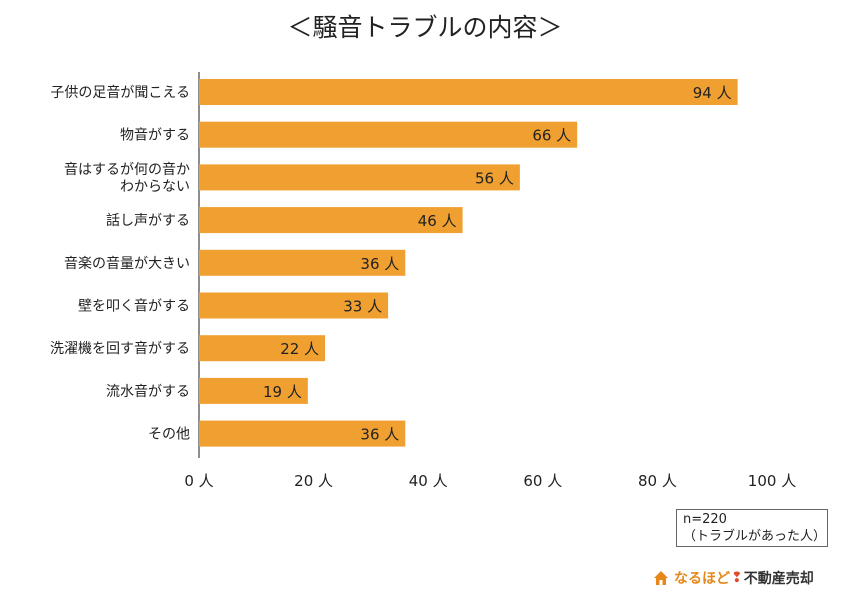 The image size is (850, 598). Describe the element at coordinates (712, 93) in the screenshot. I see `data-label: 94 人` at that location.